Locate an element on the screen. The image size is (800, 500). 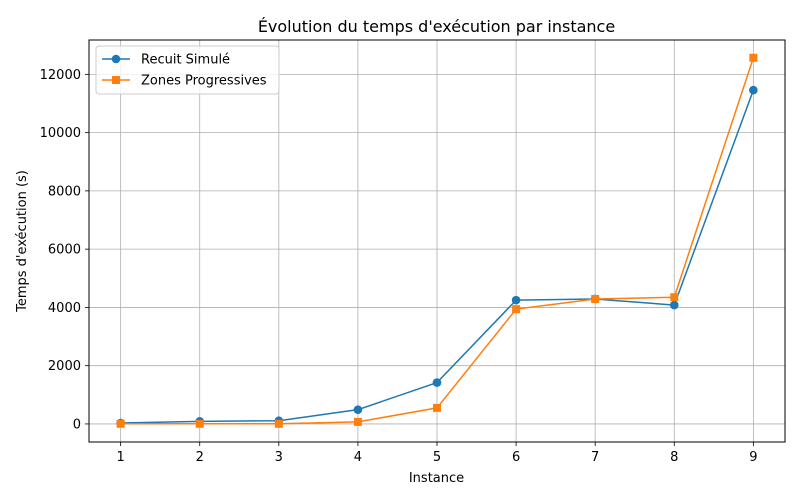
x-tick-label: 5 is located at coordinates (437, 457).